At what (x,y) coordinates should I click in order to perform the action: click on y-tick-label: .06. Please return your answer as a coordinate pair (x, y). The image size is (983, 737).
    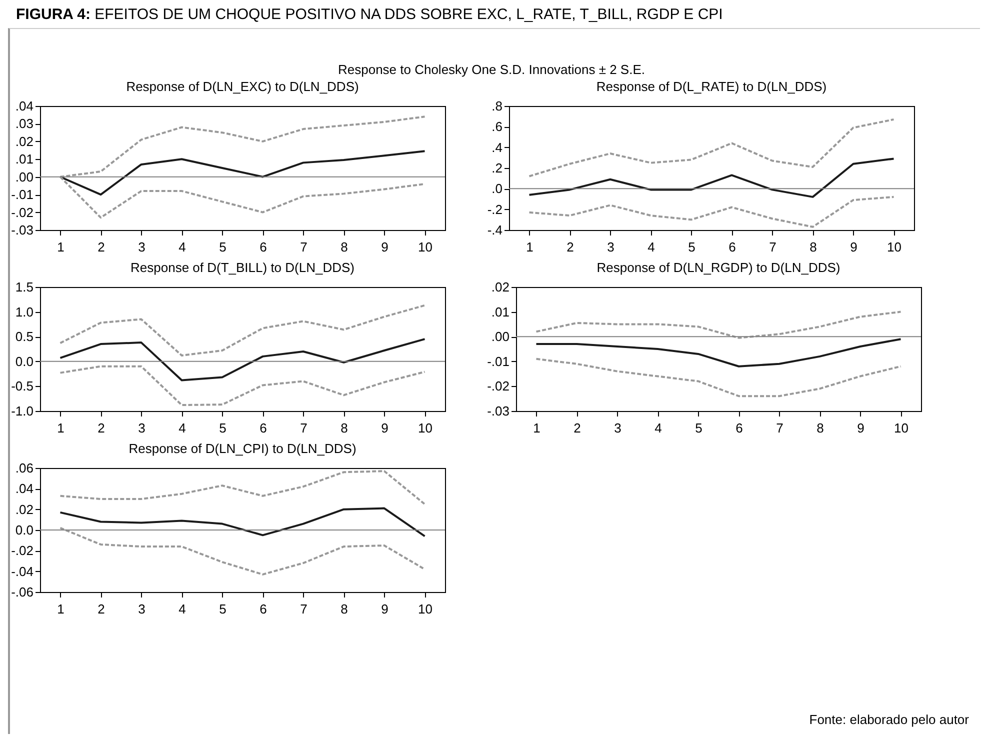
    Looking at the image, I should click on (24, 468).